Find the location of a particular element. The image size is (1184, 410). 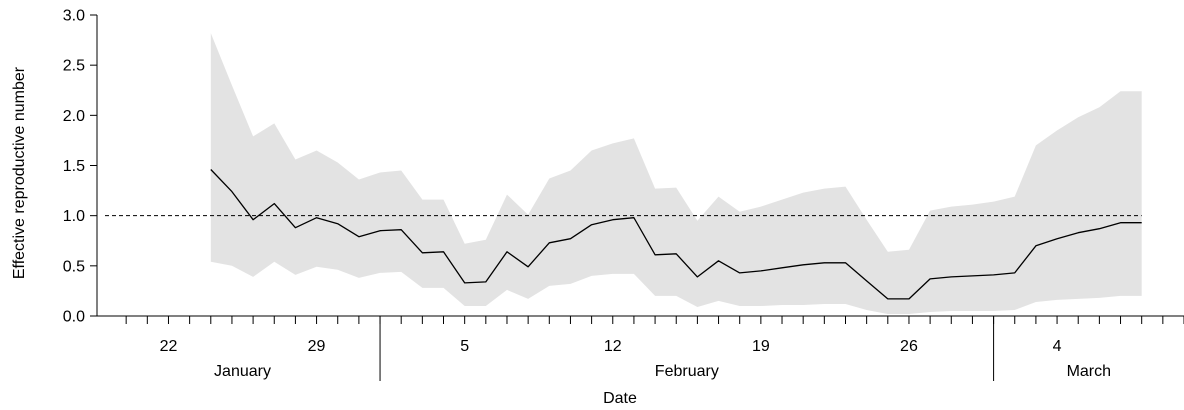

y-tick-label: 2.5 is located at coordinates (74, 66).